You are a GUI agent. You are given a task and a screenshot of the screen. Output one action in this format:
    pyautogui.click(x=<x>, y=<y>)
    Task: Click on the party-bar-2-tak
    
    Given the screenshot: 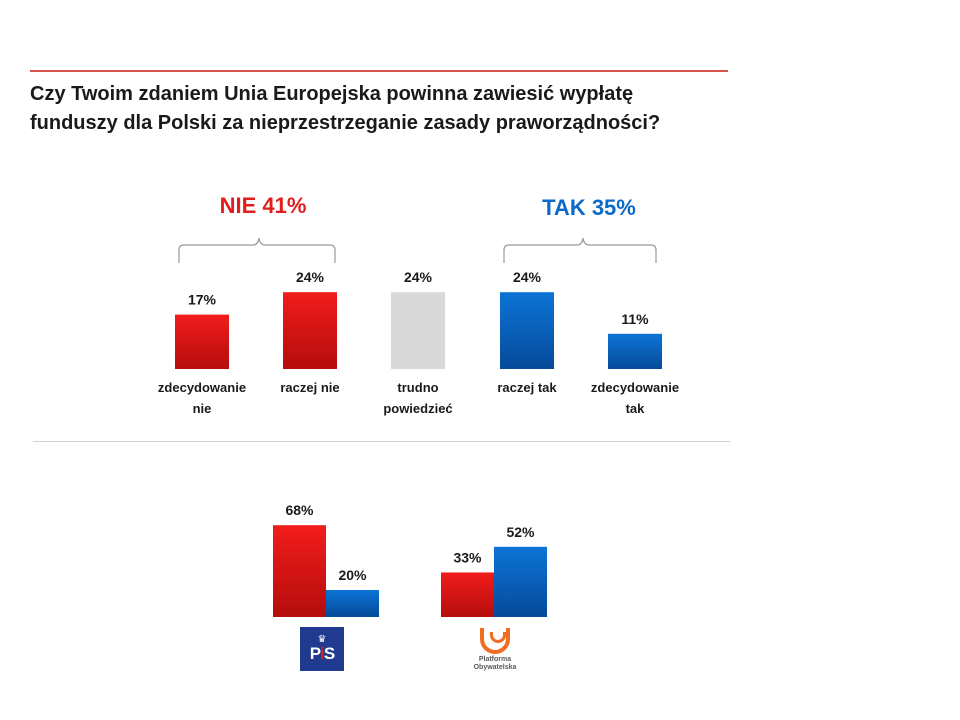 What is the action you would take?
    pyautogui.click(x=520, y=581)
    